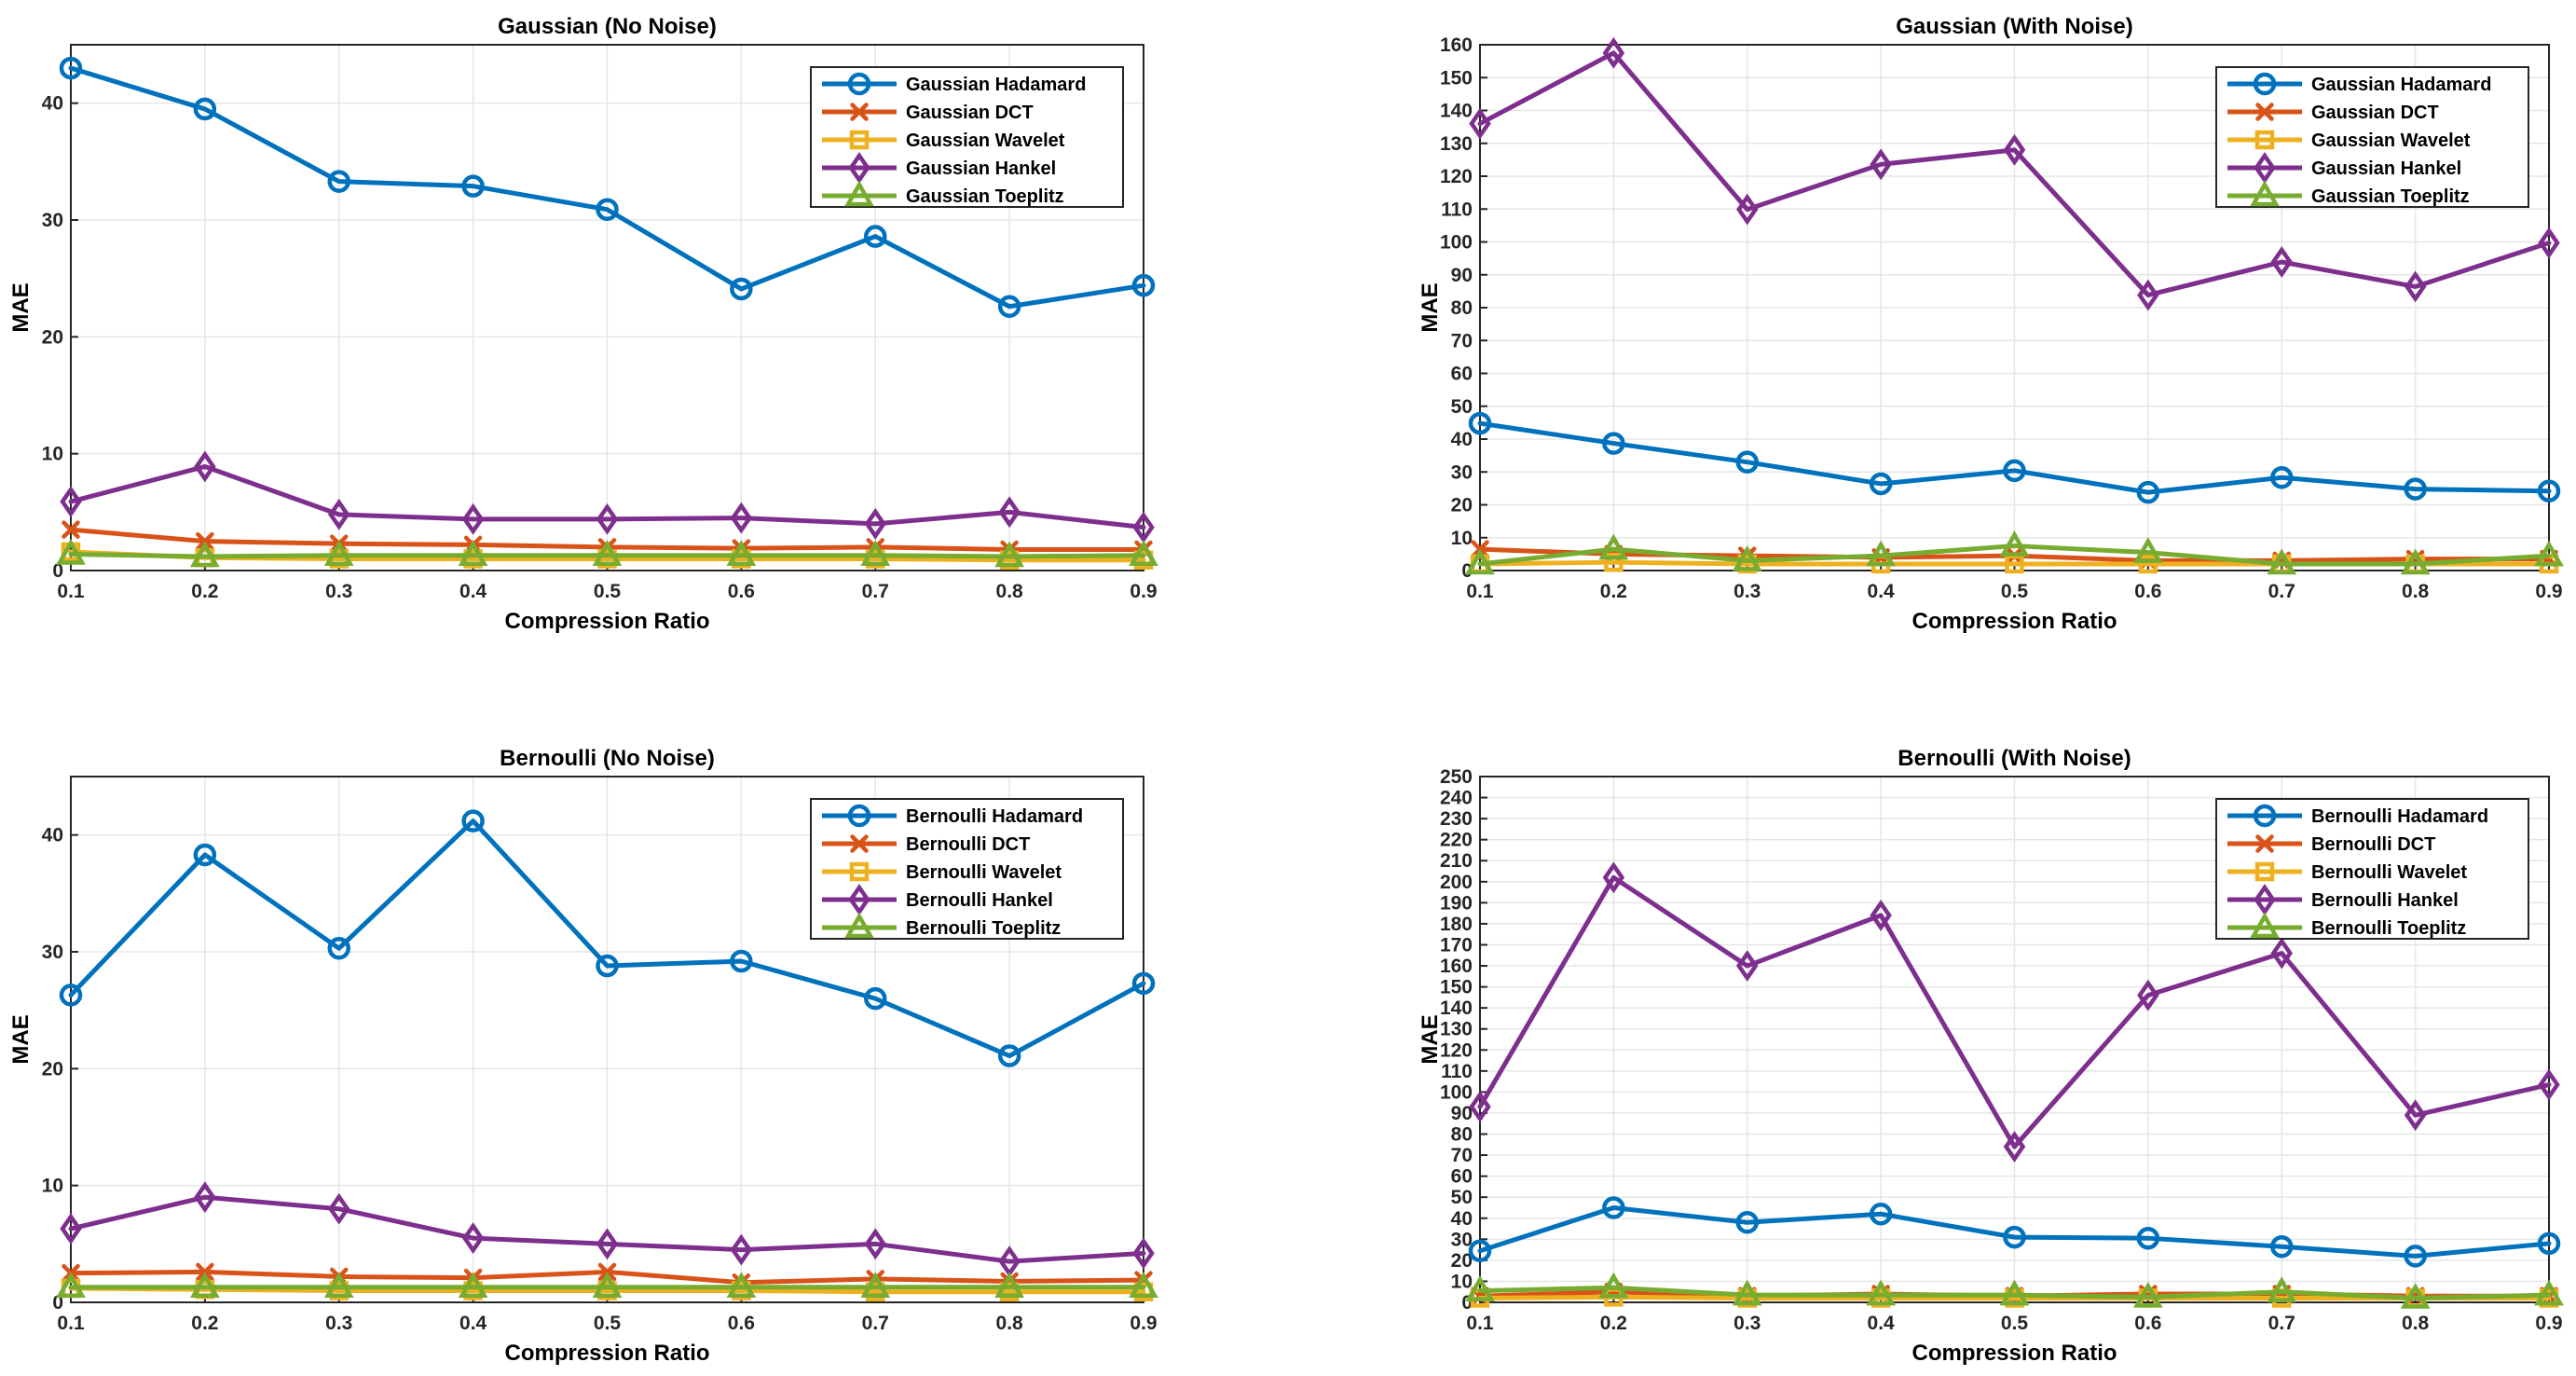 This screenshot has height=1376, width=2576. I want to click on y-tick-label: 70, so click(1462, 340).